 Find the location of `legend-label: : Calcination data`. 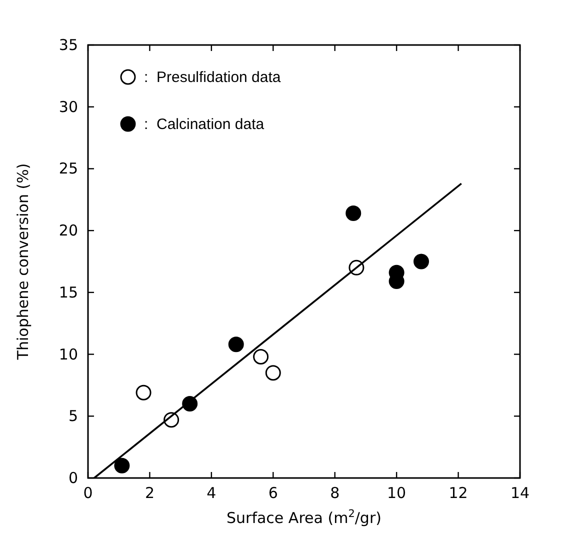

legend-label: : Calcination data is located at coordinates (204, 124).